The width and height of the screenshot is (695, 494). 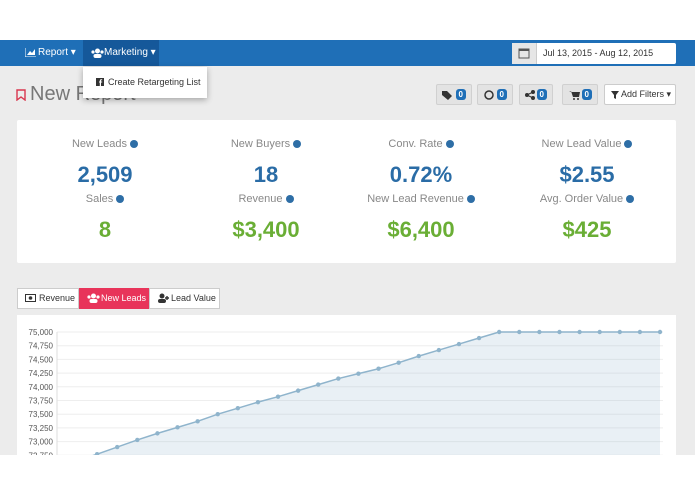 I want to click on metric-label: Conv. Rate, so click(x=421, y=144).